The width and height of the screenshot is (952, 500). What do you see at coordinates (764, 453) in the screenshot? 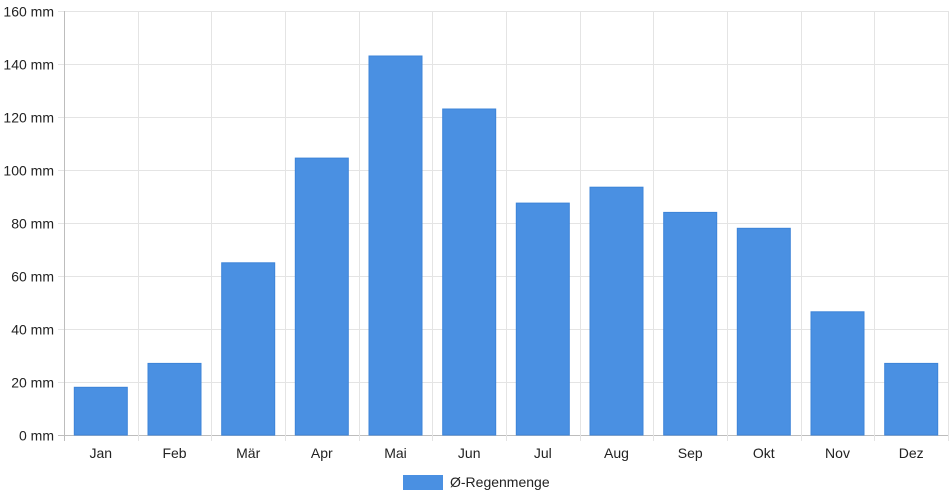
I see `x-tick-label: Okt` at bounding box center [764, 453].